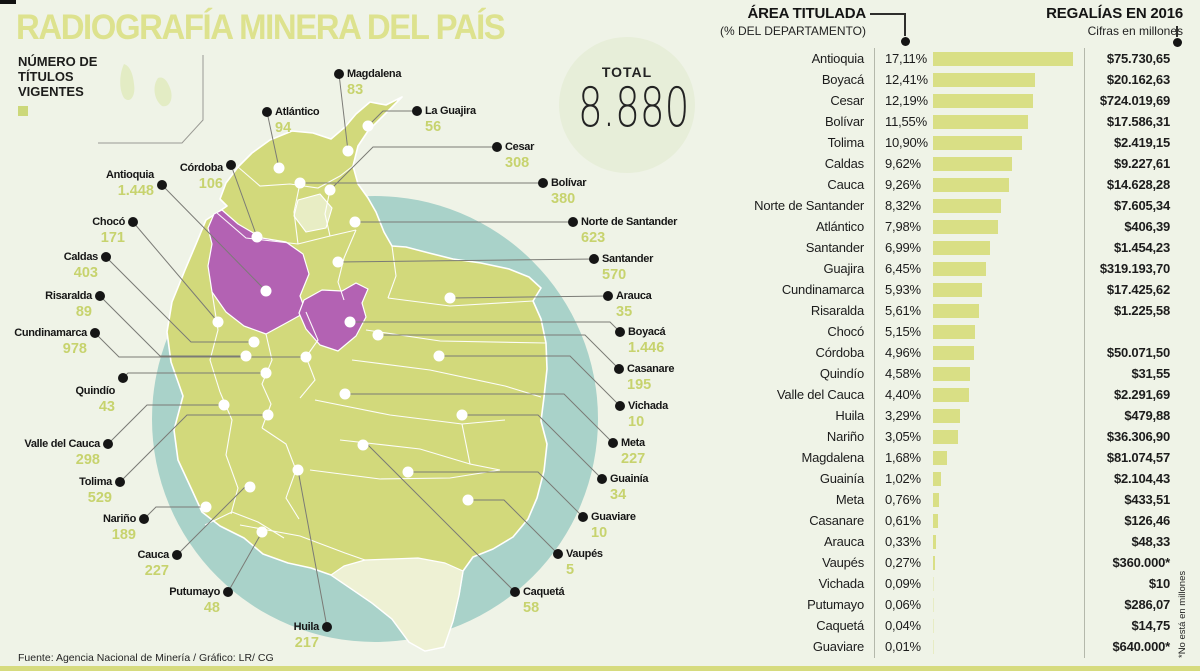 This screenshot has width=1200, height=671. I want to click on map-label-value: 623, so click(593, 237).